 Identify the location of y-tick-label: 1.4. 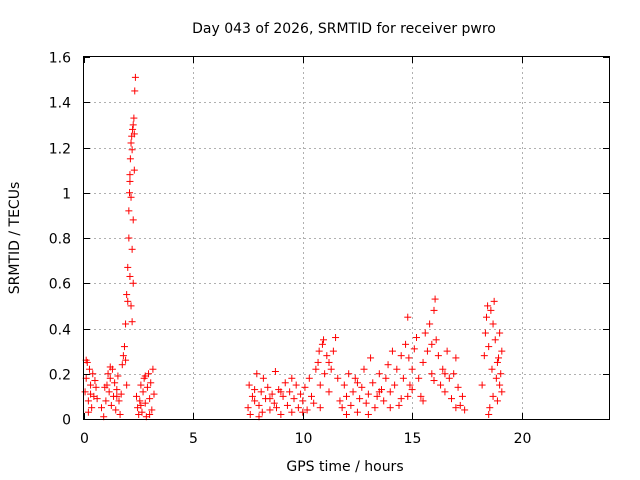
(60, 104).